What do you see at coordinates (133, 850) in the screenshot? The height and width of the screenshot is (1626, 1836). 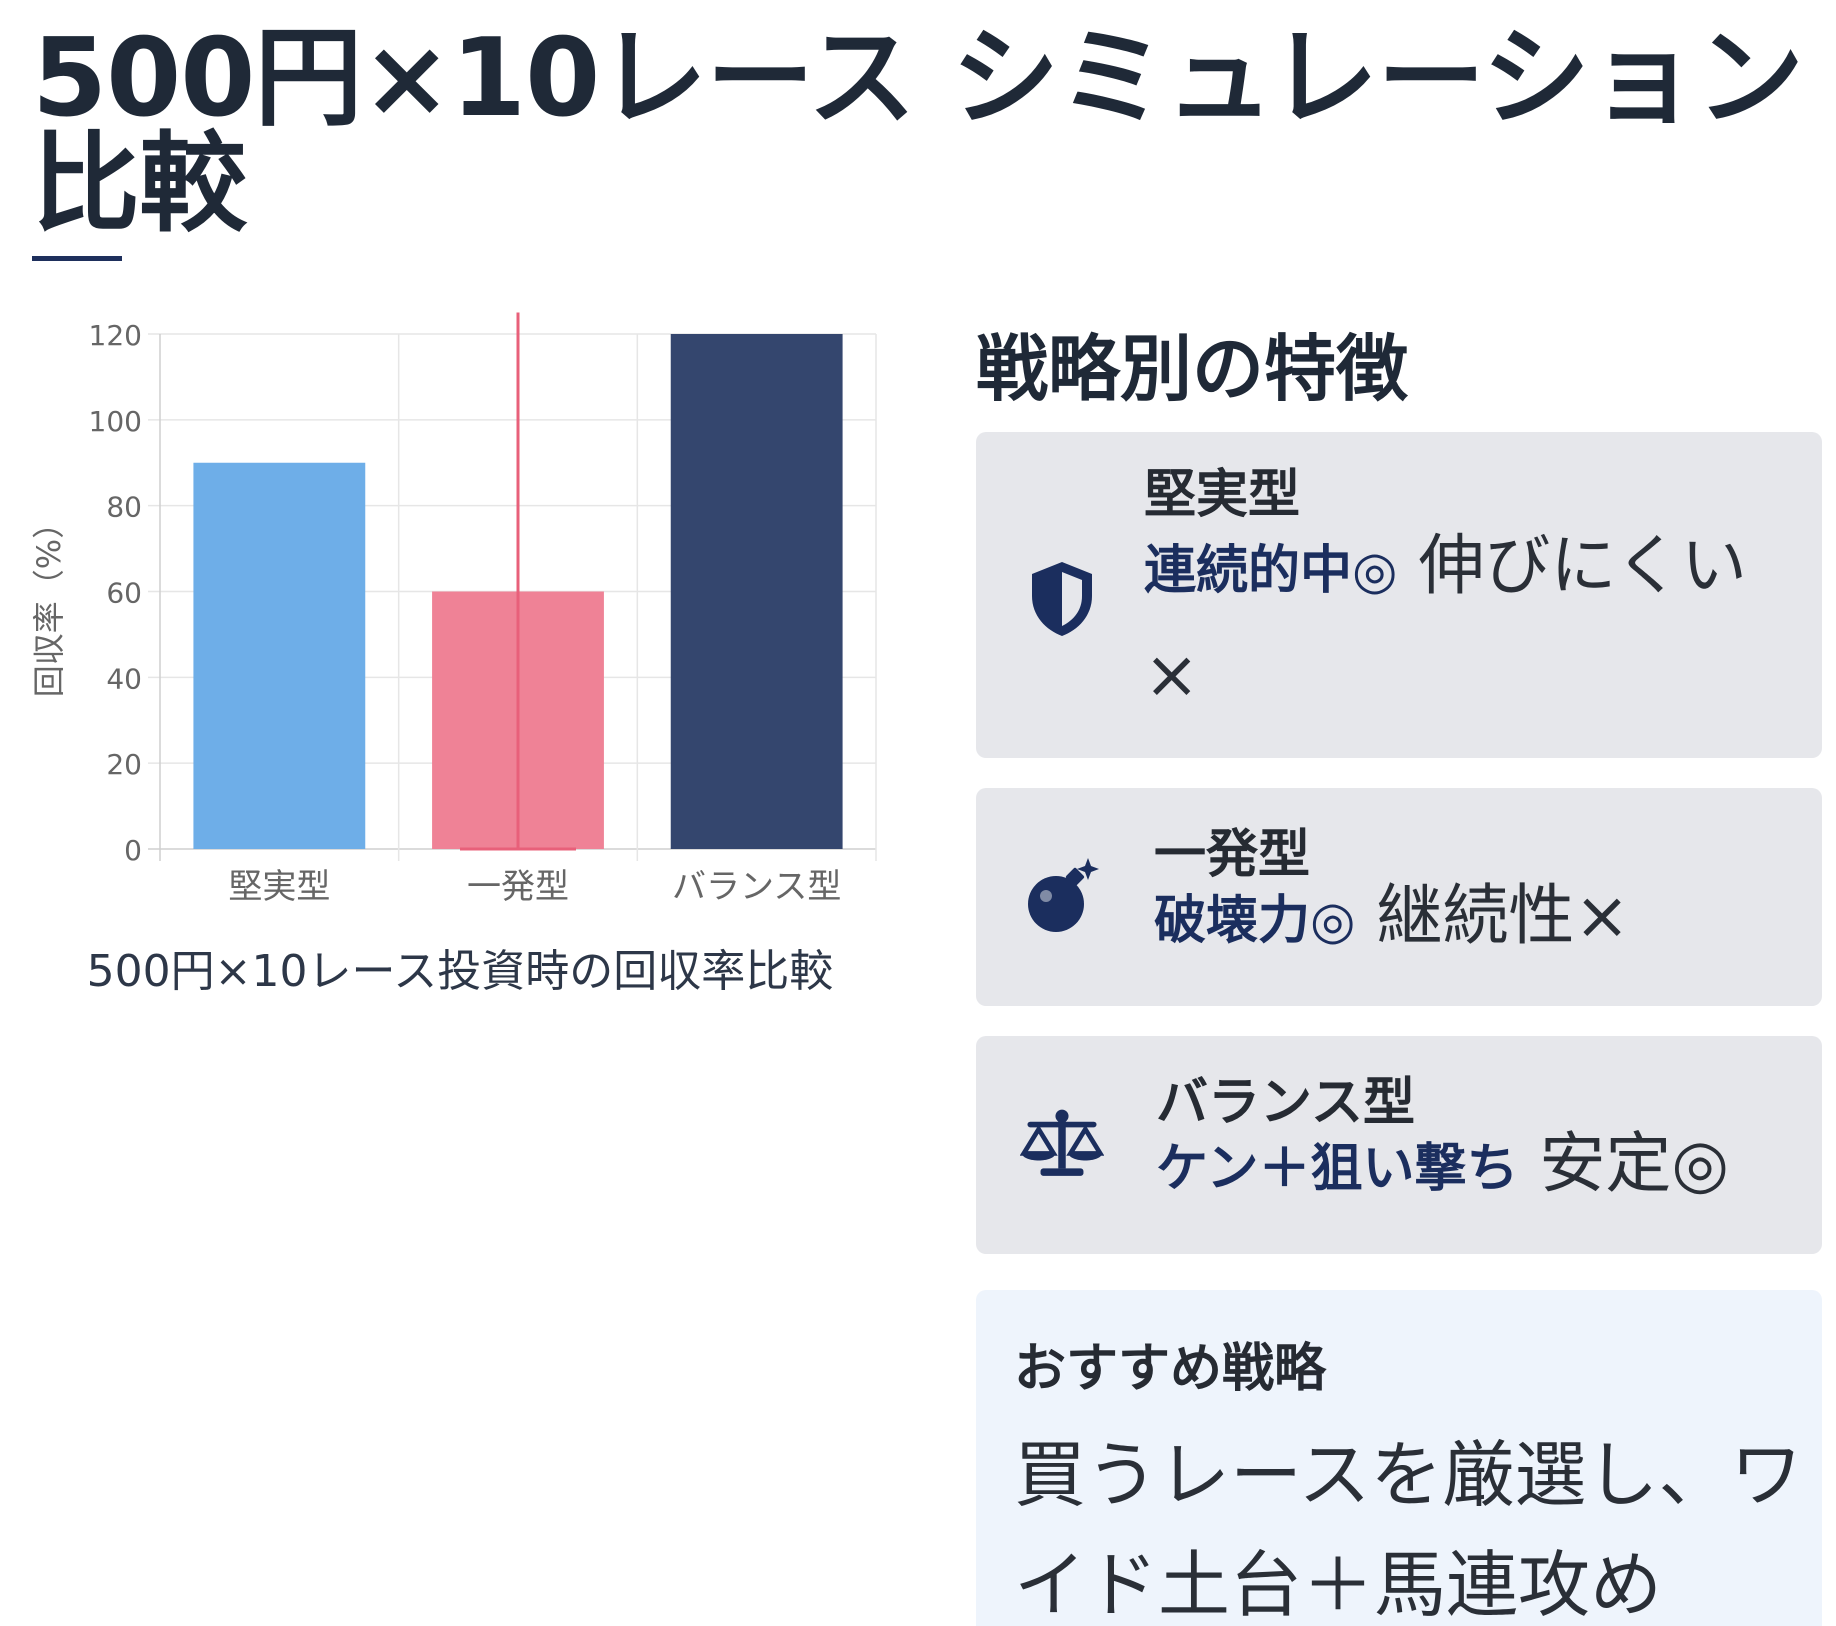 I see `y-tick-label: 0` at bounding box center [133, 850].